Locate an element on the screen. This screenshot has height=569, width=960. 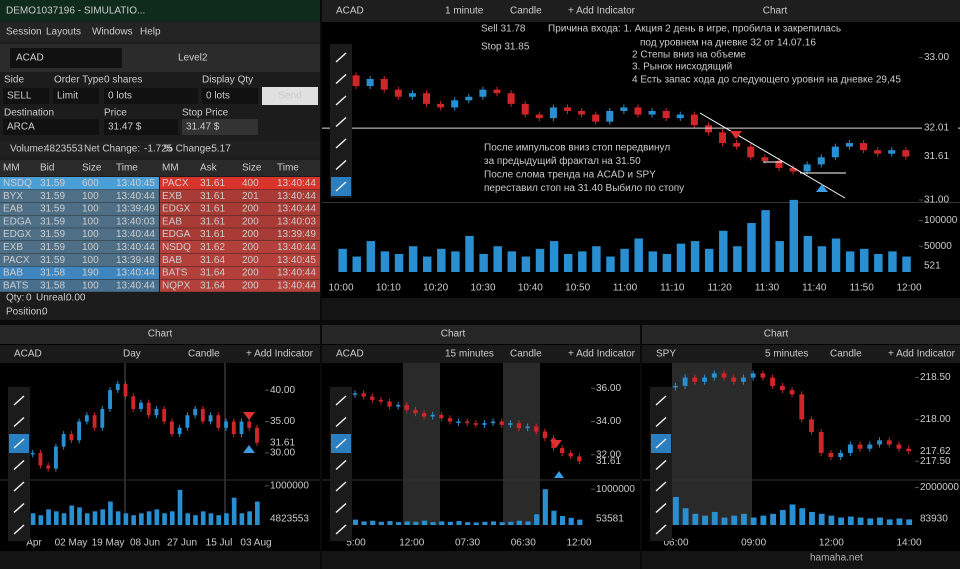
y-tick-label: 218.50 is located at coordinates (935, 377).